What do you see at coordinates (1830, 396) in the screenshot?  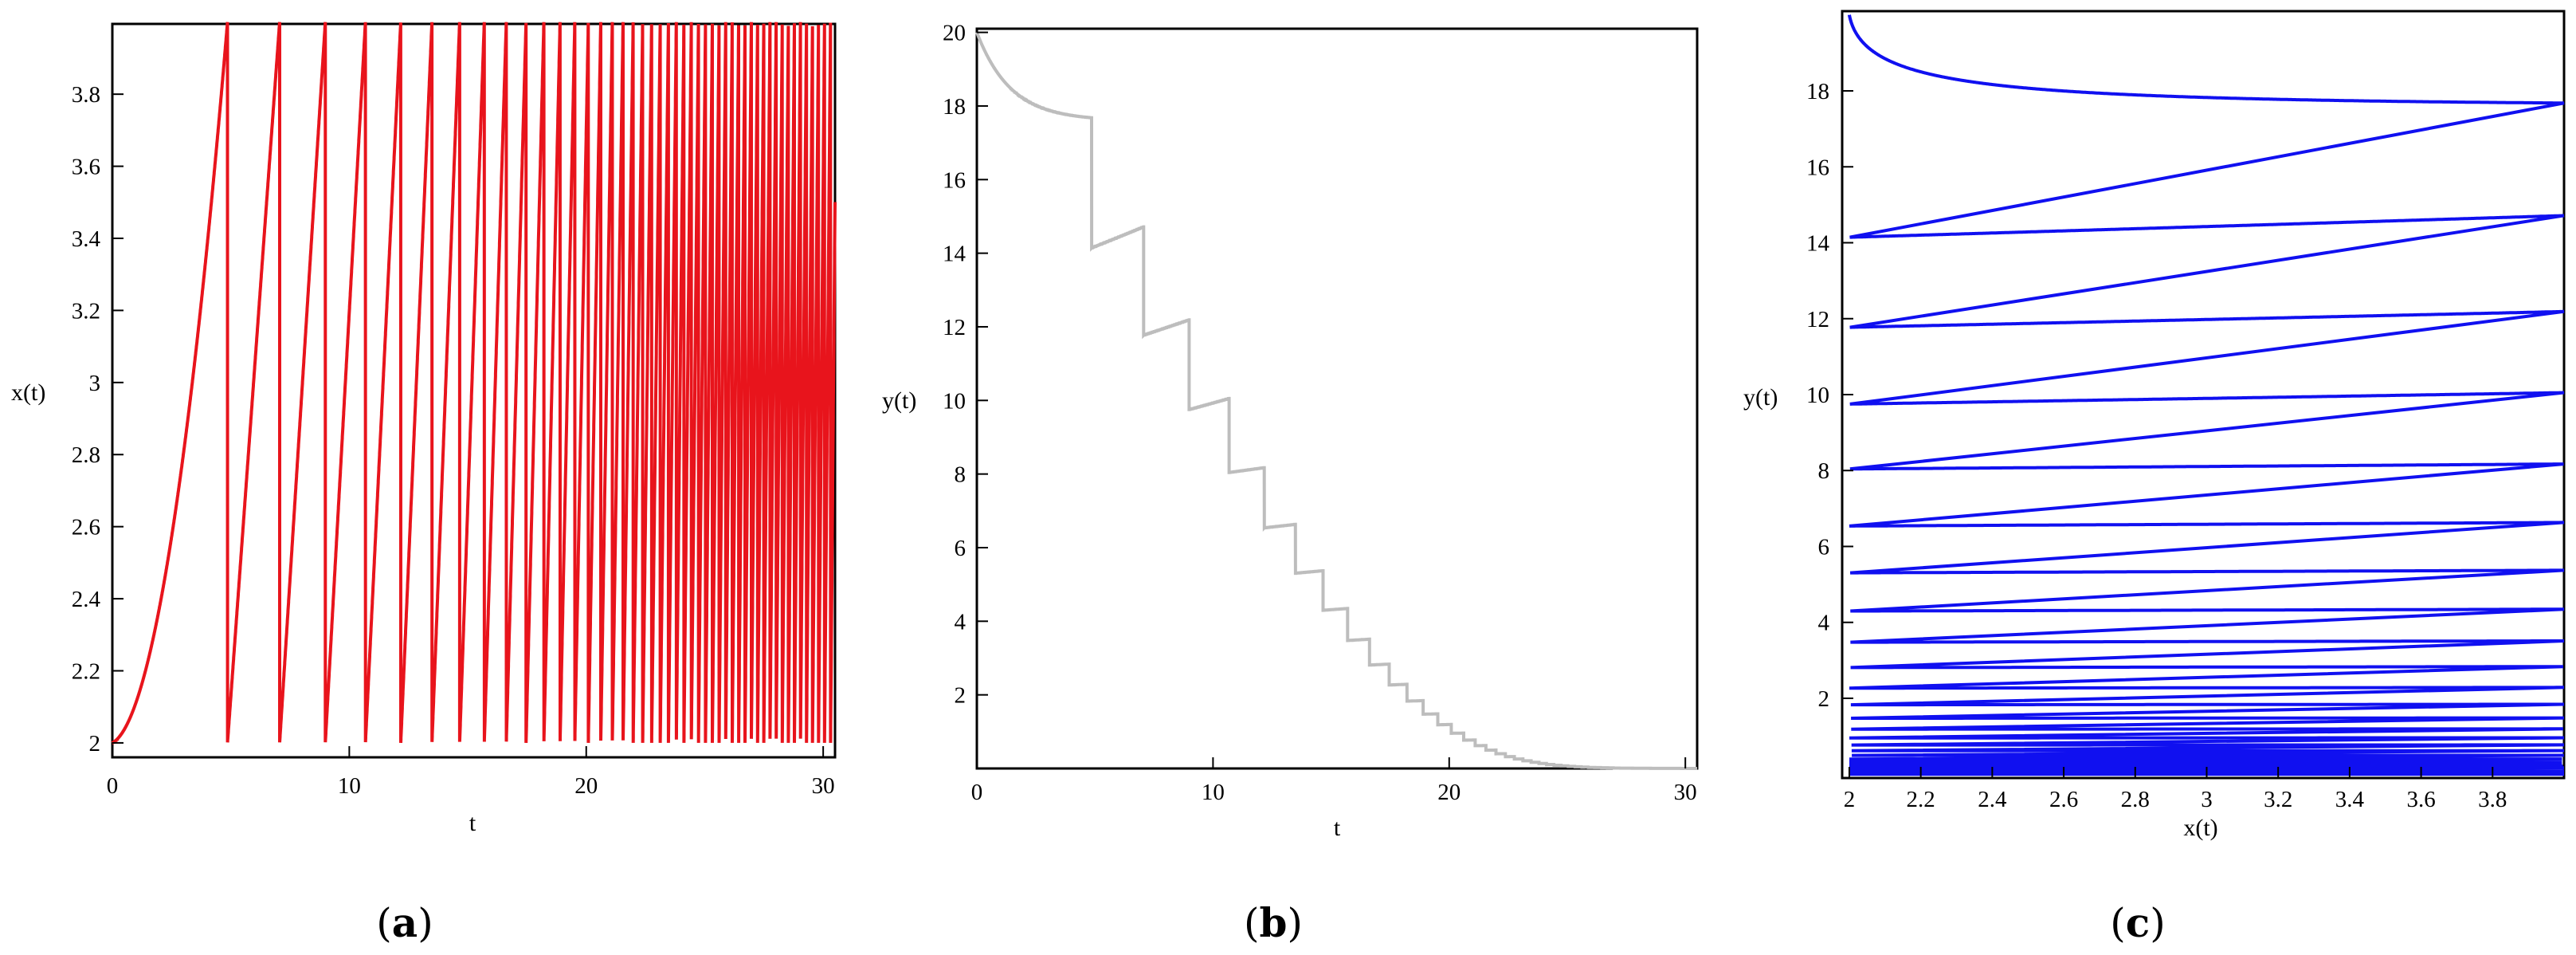 I see `yticks-c: 2 4 6 8 10 12 14 16 18` at bounding box center [1830, 396].